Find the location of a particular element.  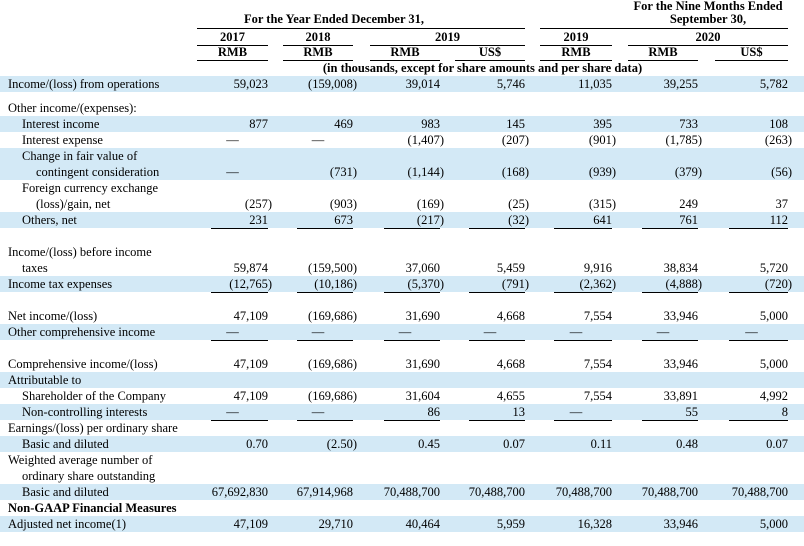

row-label: Attributable to is located at coordinates (45, 380).